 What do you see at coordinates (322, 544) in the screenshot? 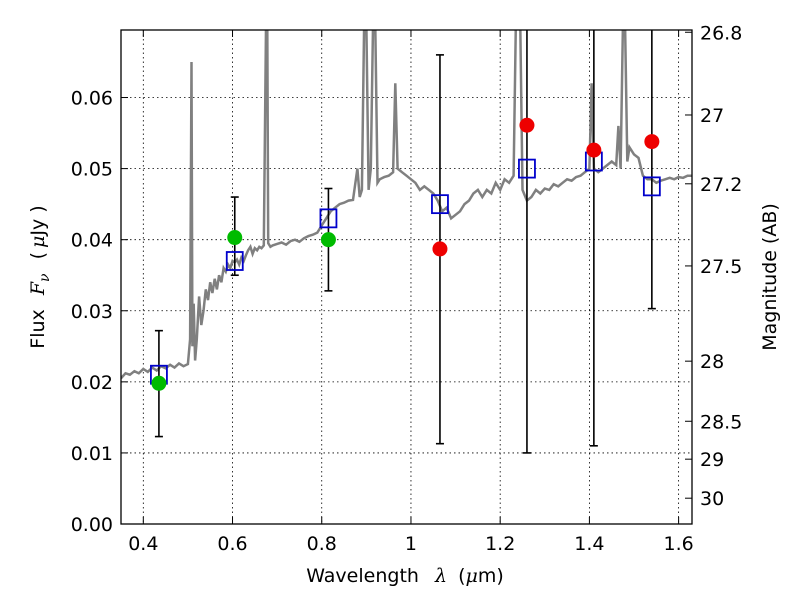
I see `x-tick-label: 0.8` at bounding box center [322, 544].